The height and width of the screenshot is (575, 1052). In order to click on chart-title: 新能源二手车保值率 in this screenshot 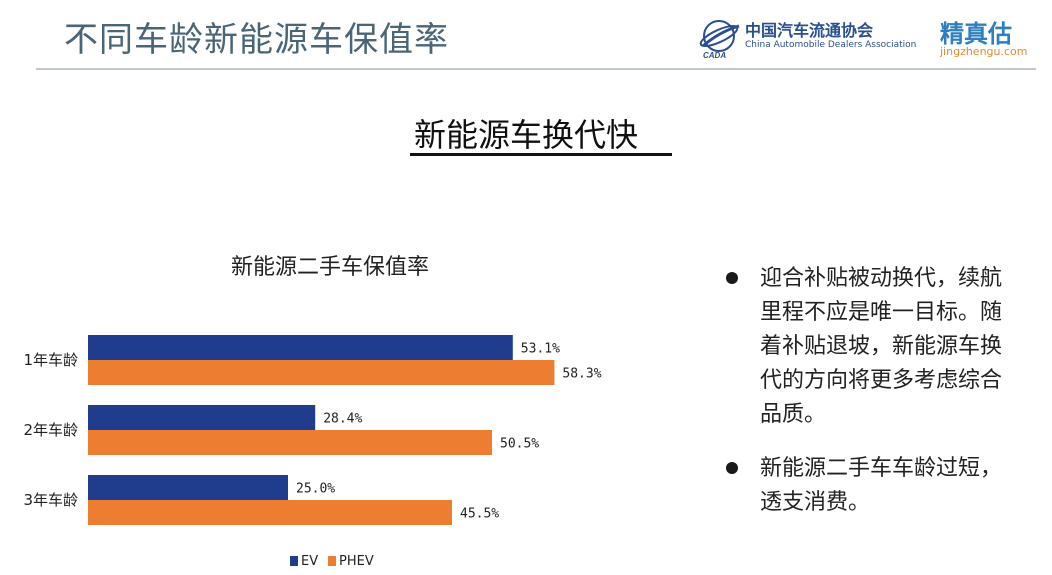, I will do `click(330, 267)`.